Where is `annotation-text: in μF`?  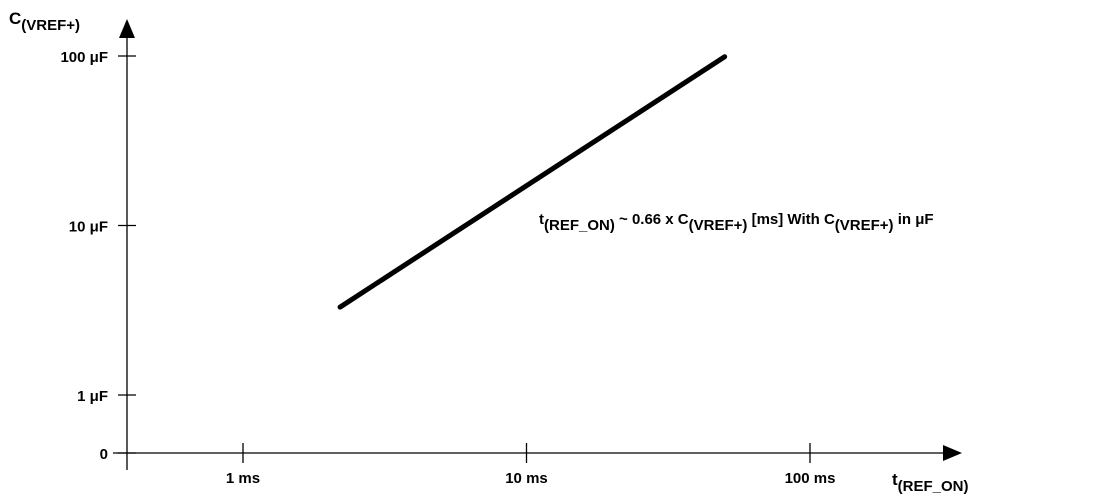 annotation-text: in μF is located at coordinates (914, 219).